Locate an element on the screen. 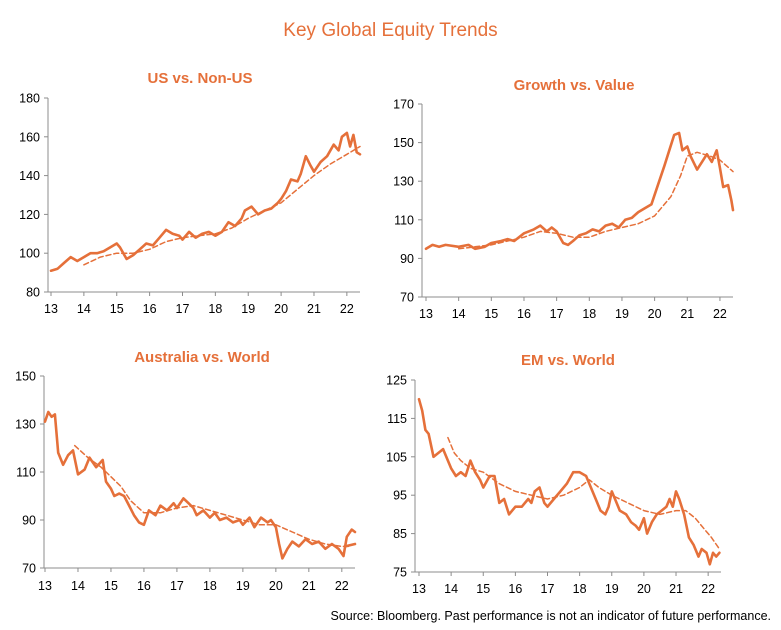 This screenshot has height=630, width=781. panel-title-em-vs-world: EM vs. World is located at coordinates (568, 360).